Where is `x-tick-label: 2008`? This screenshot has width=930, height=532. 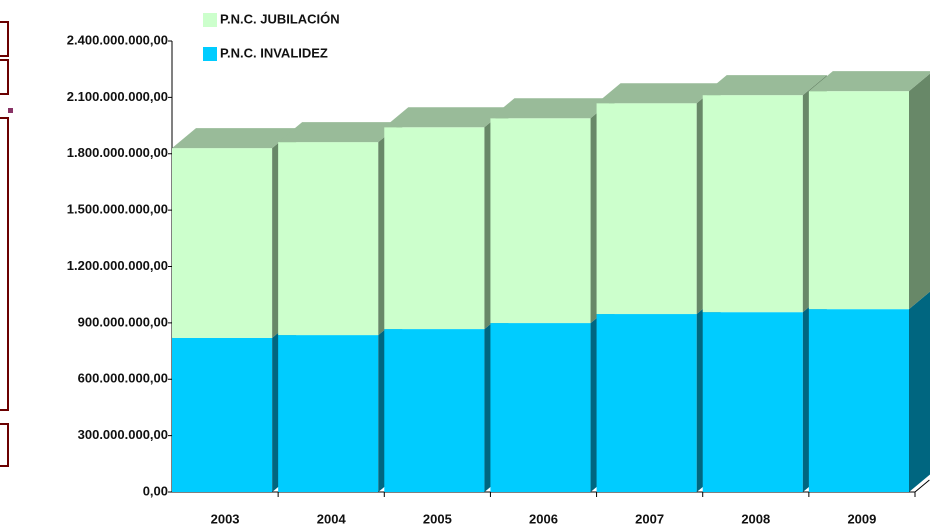
x-tick-label: 2008 is located at coordinates (755, 518).